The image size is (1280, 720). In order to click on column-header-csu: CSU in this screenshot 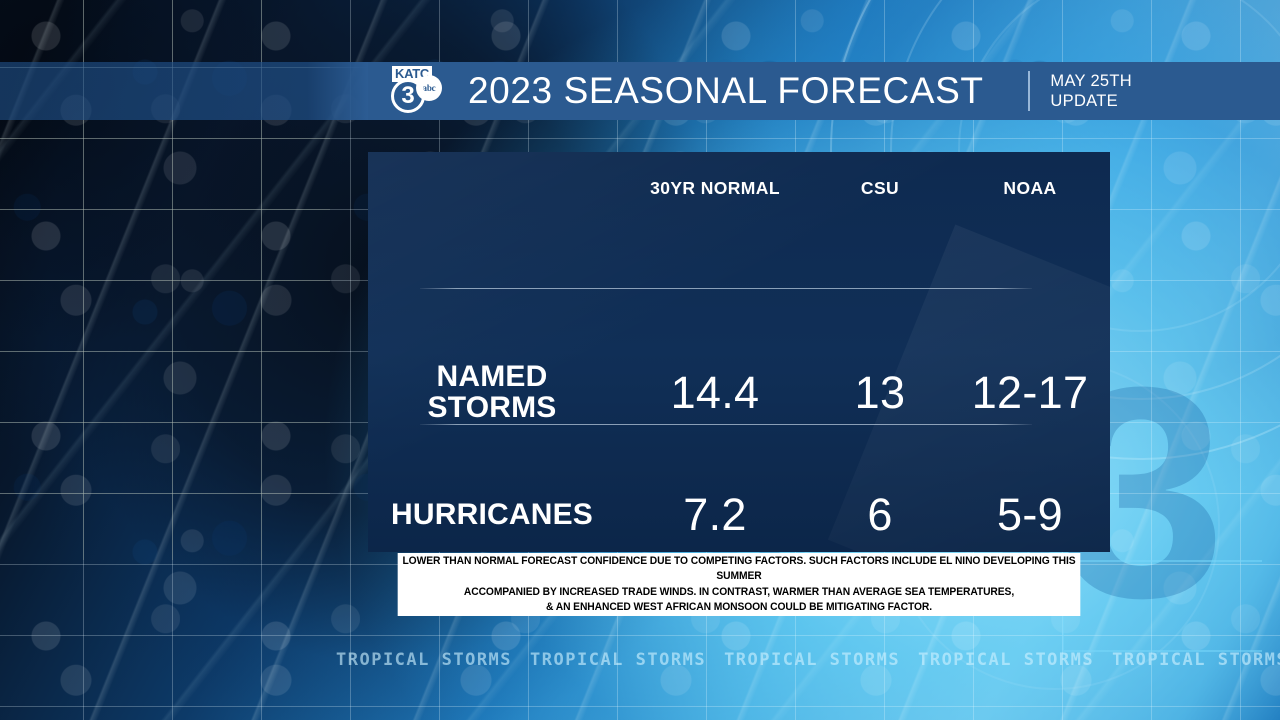, I will do `click(880, 187)`.